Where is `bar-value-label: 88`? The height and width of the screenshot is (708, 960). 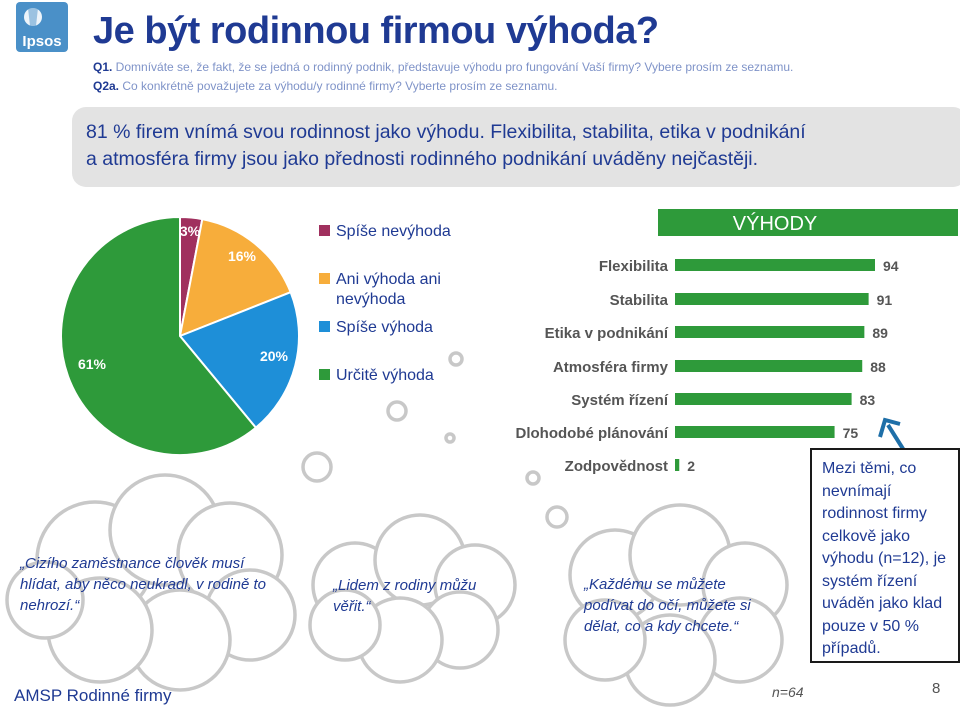 bar-value-label: 88 is located at coordinates (878, 367).